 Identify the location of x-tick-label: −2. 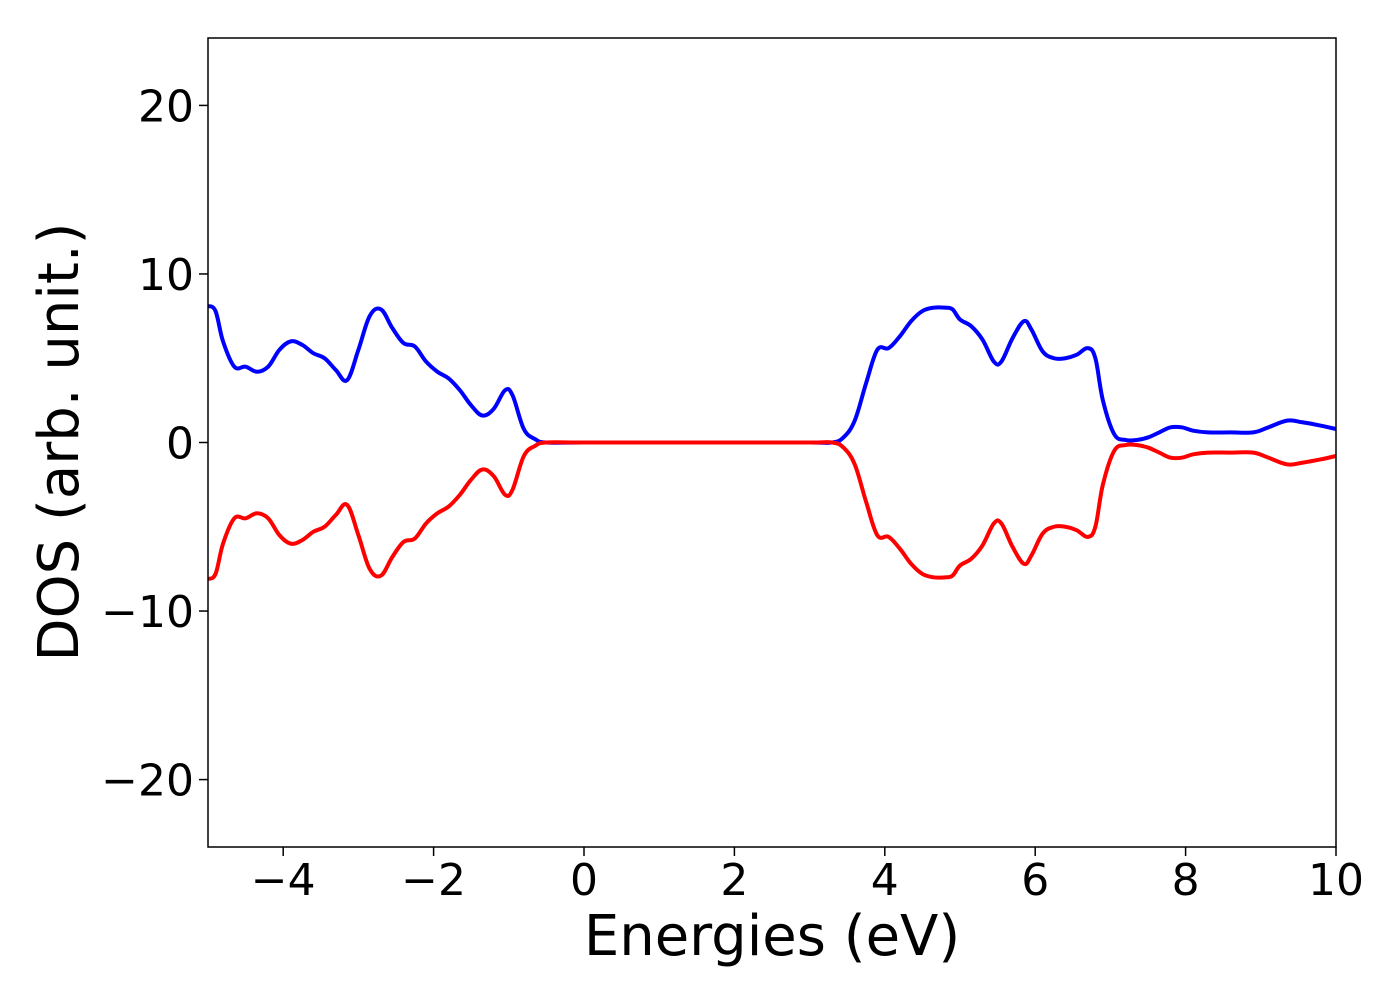
(433, 880).